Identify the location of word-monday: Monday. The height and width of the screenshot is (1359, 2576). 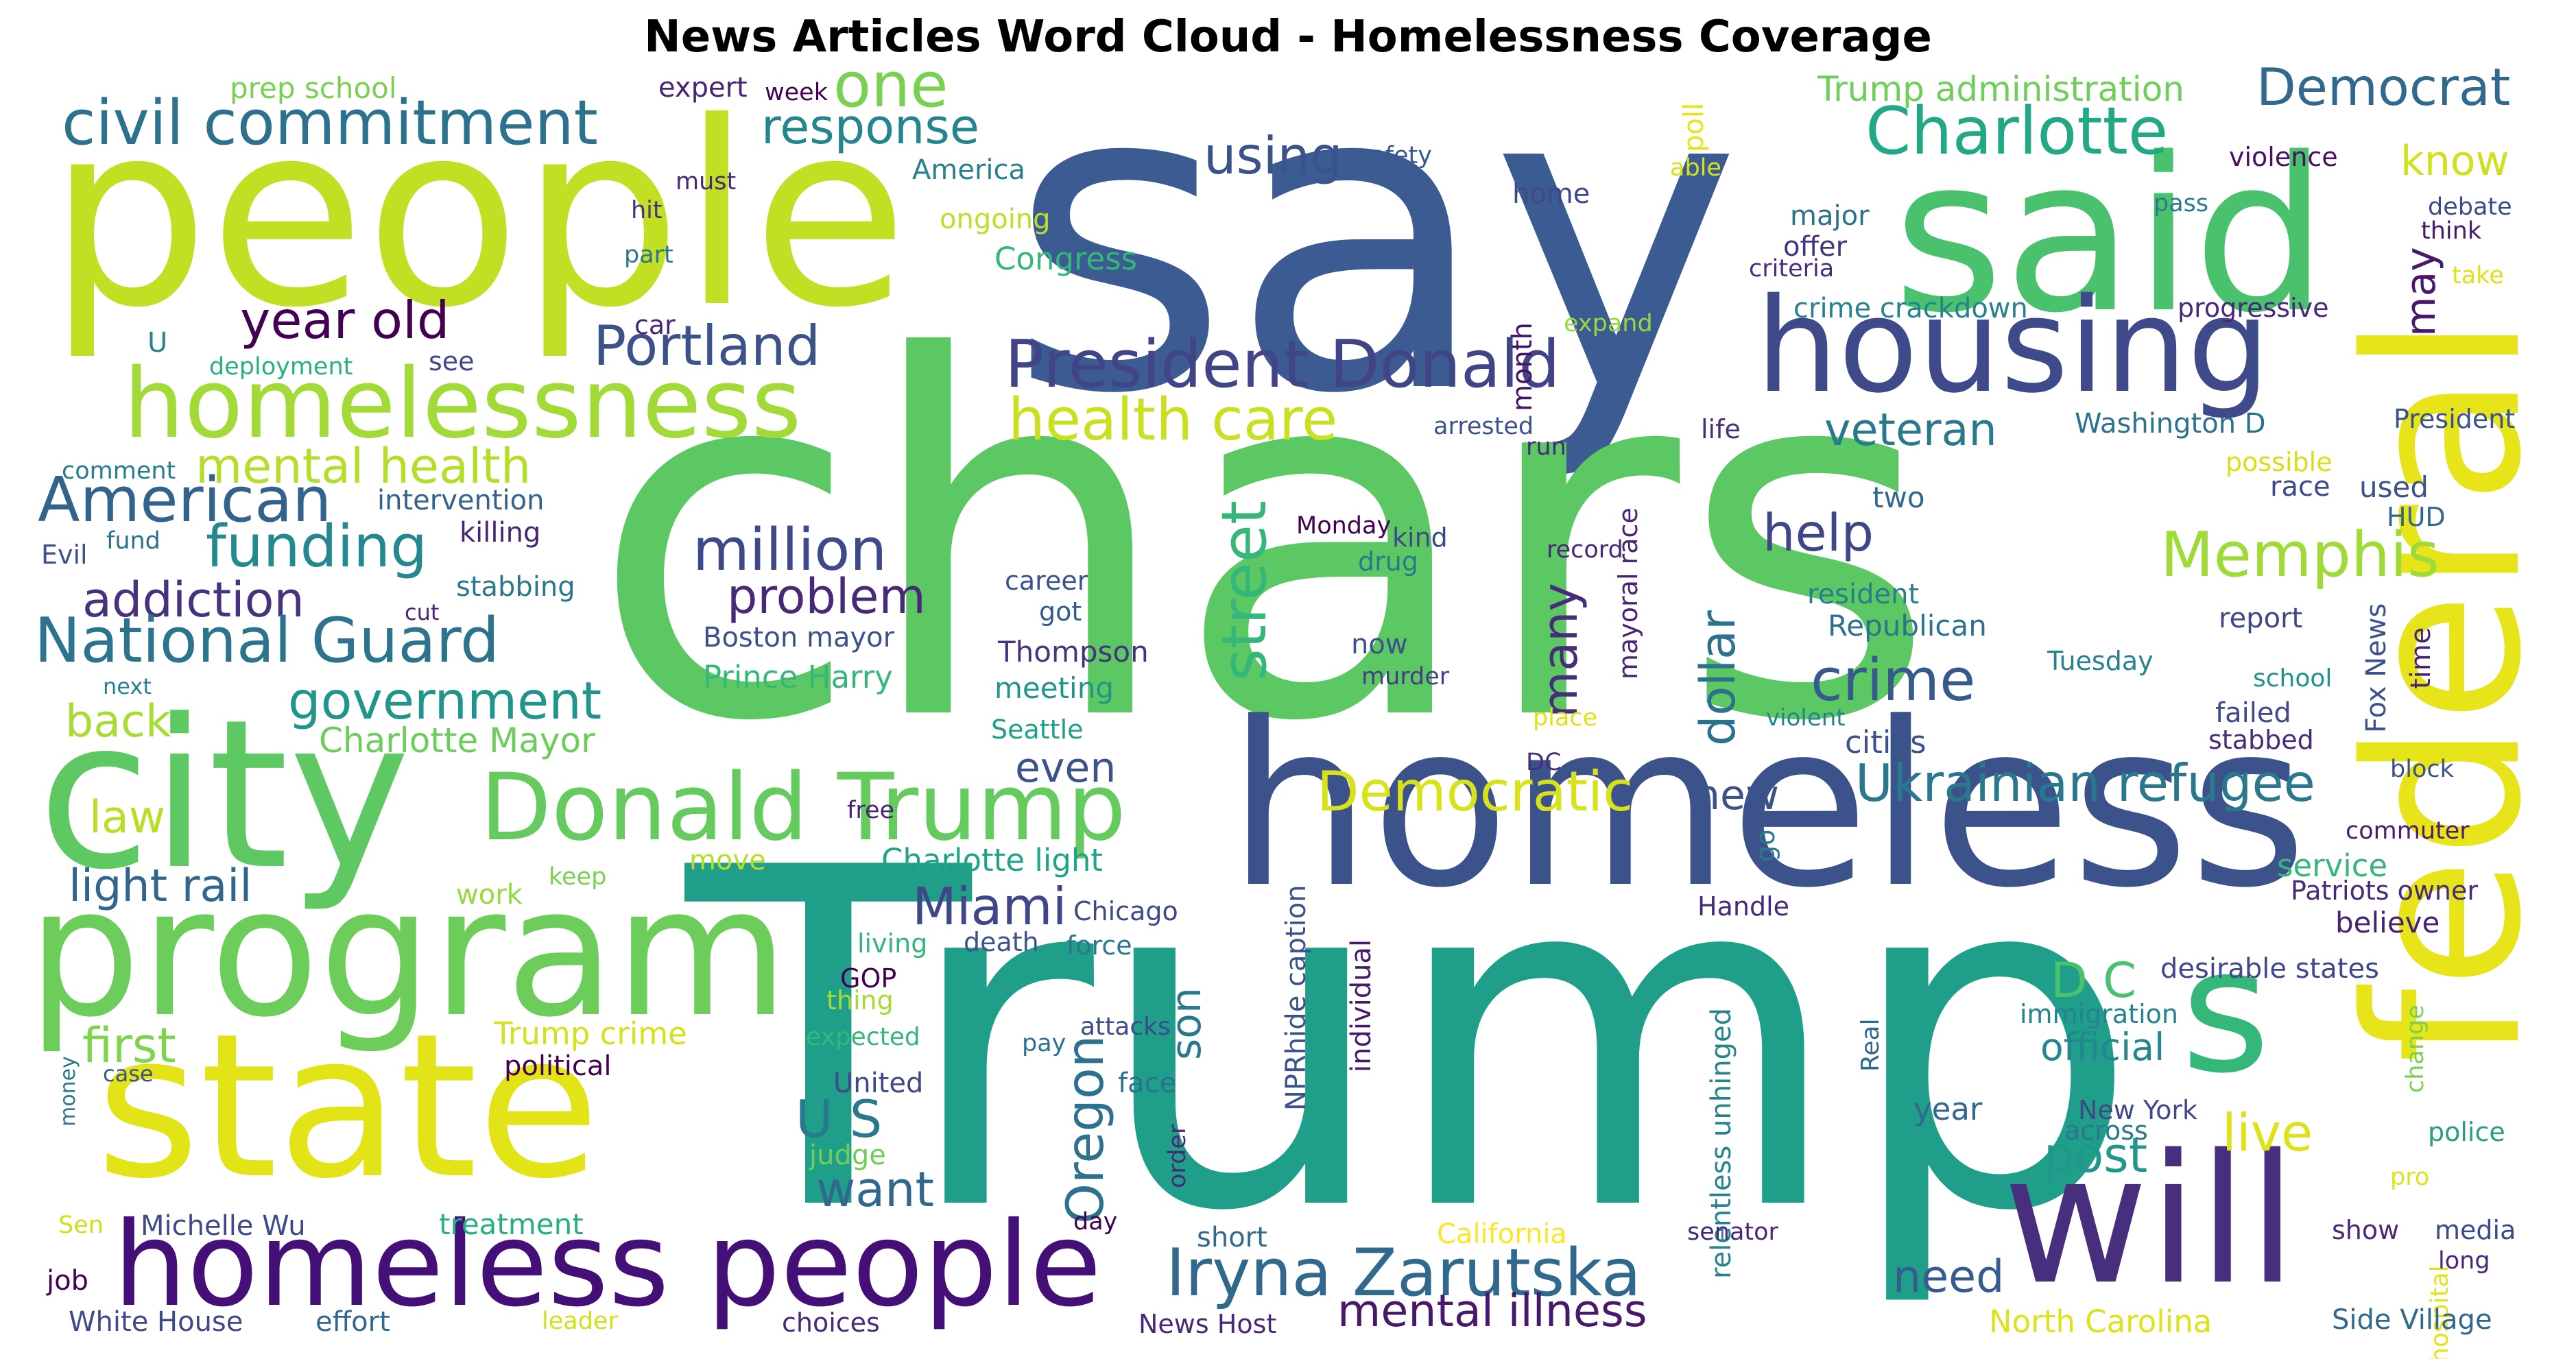
(1344, 526).